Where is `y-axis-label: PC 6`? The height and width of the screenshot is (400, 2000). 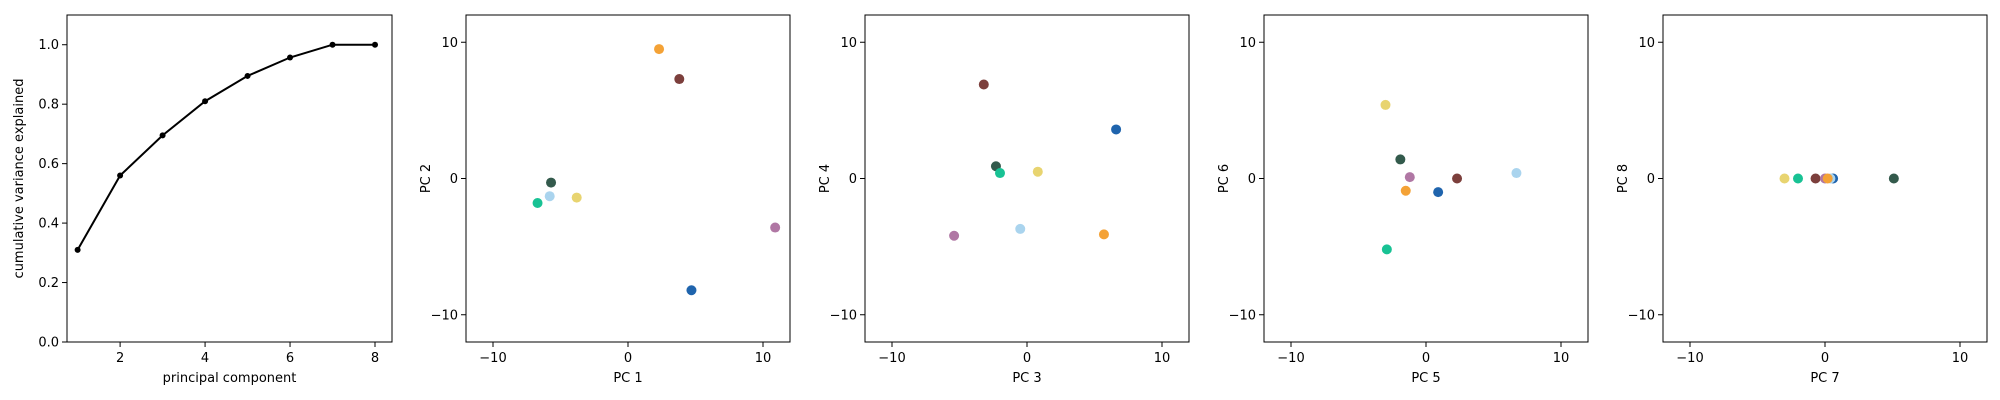
y-axis-label: PC 6 is located at coordinates (1224, 178).